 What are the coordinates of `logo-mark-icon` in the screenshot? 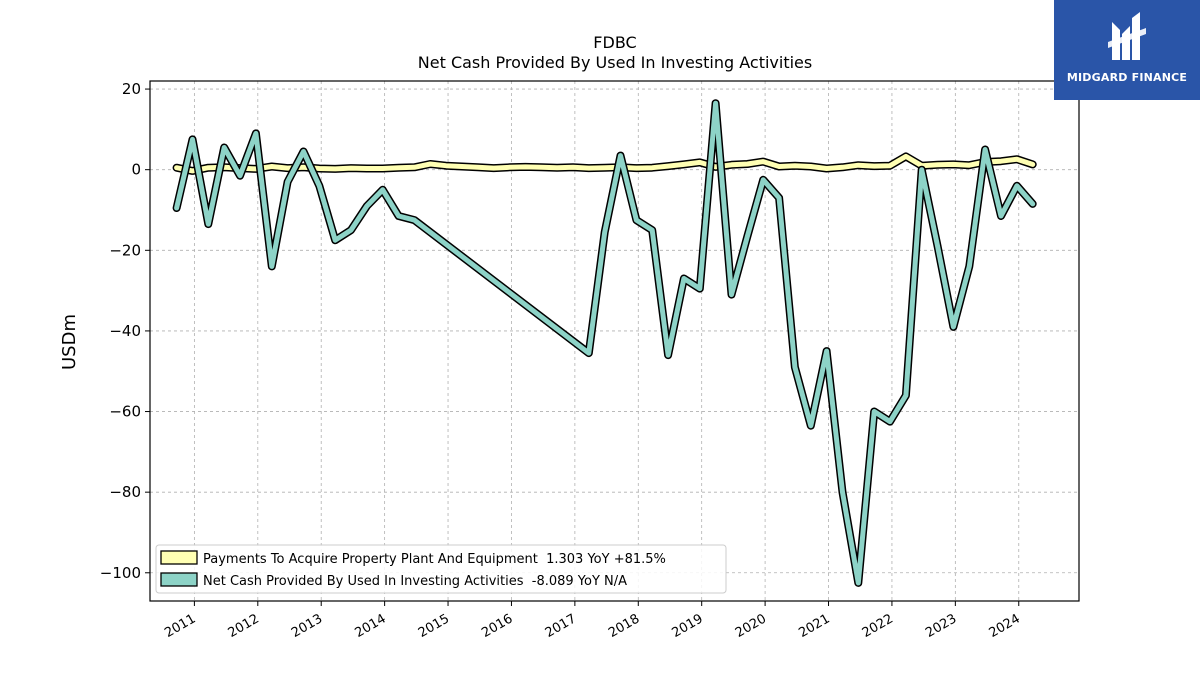 It's located at (1127, 36).